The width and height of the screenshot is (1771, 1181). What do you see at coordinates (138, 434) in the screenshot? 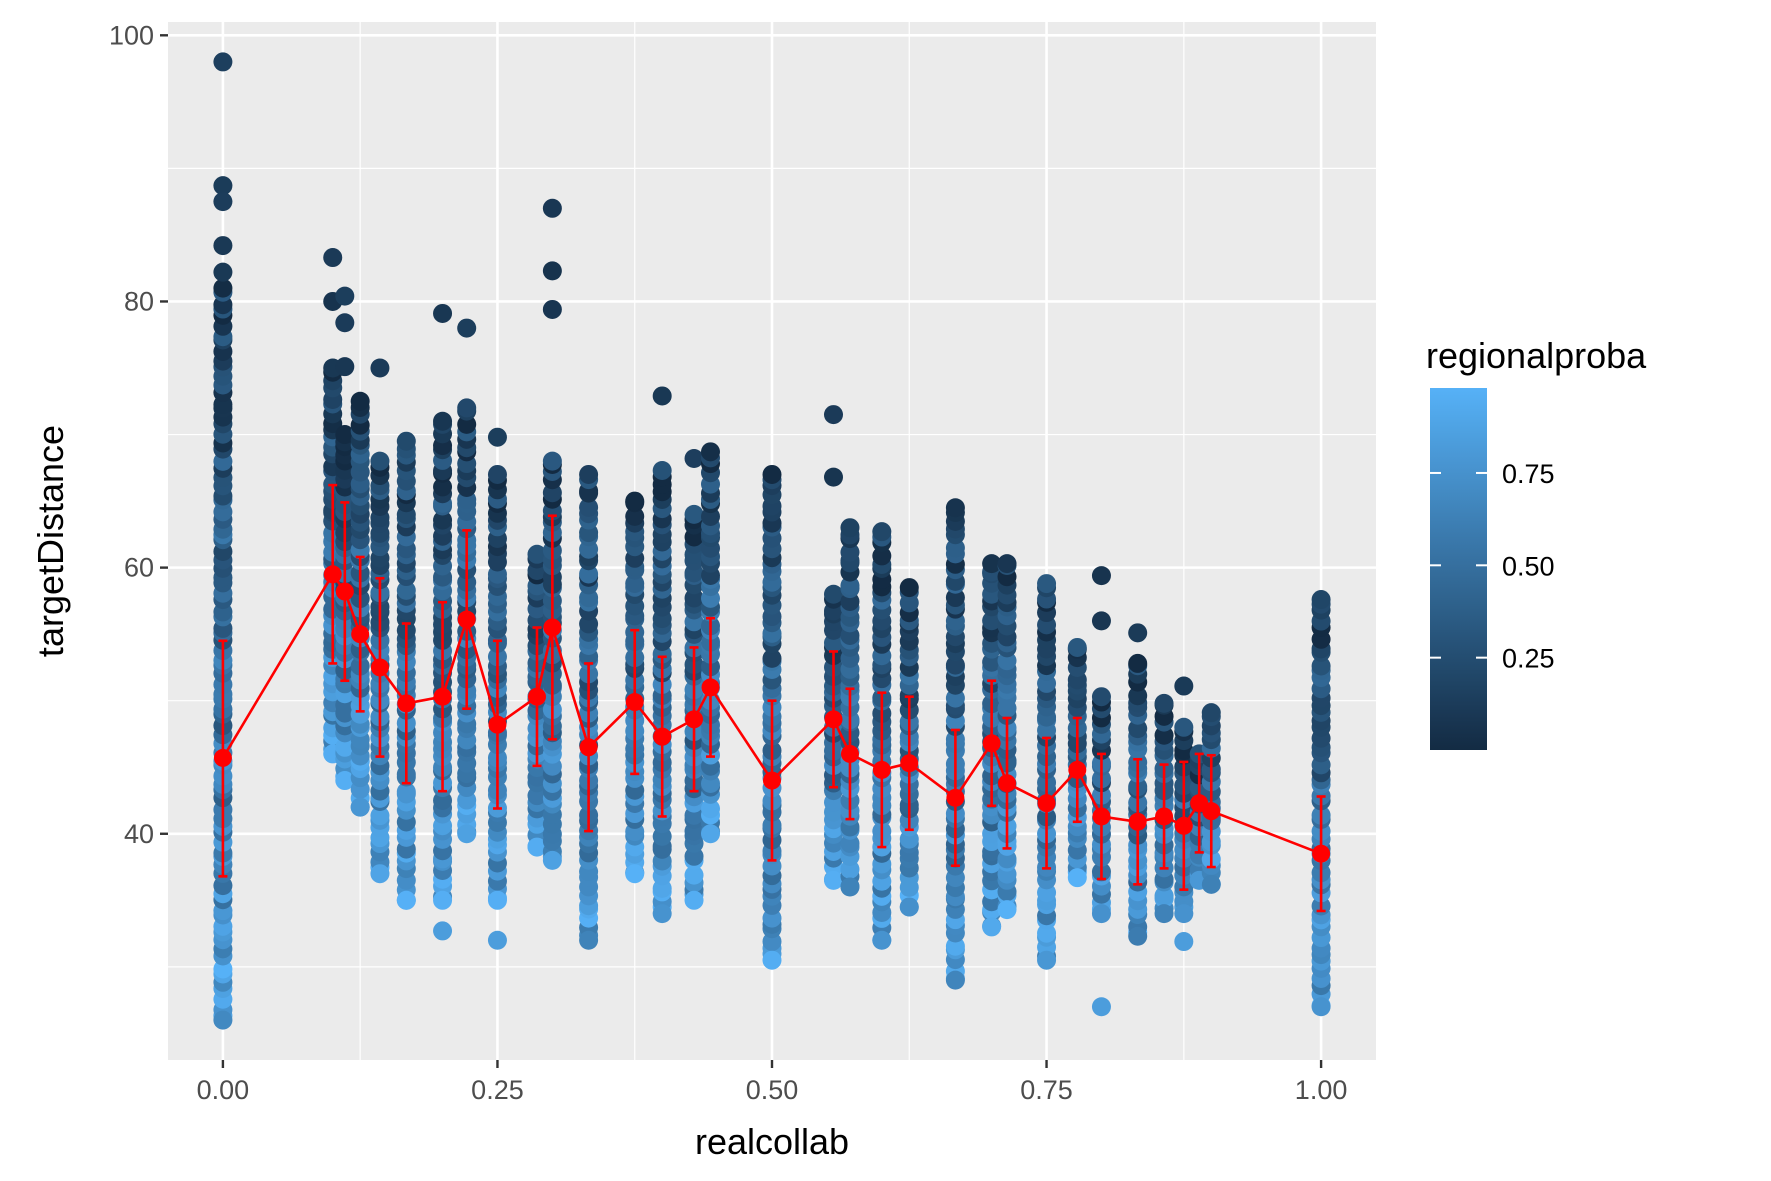
I see `y-axis: 40 60 80 100` at bounding box center [138, 434].